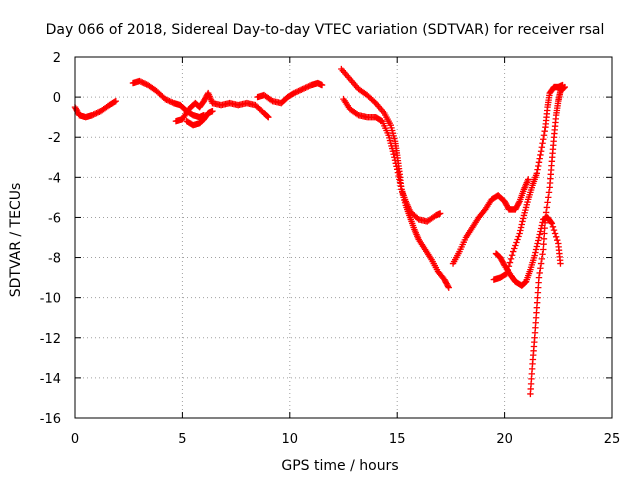  Describe the element at coordinates (50, 379) in the screenshot. I see `y-tick-label: -14` at that location.